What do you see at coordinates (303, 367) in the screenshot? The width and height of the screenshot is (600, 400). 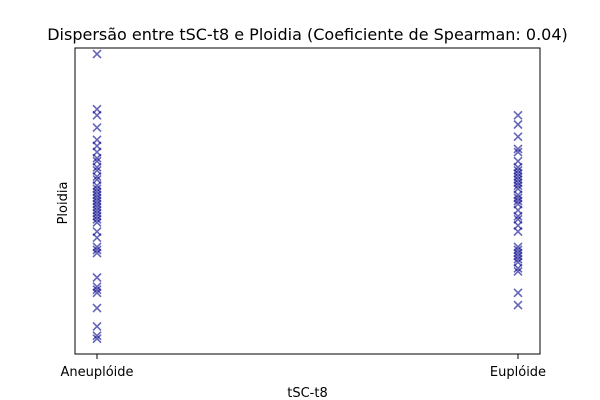 I see `x-axis-ticks: Aneuplóide Euplóide` at bounding box center [303, 367].